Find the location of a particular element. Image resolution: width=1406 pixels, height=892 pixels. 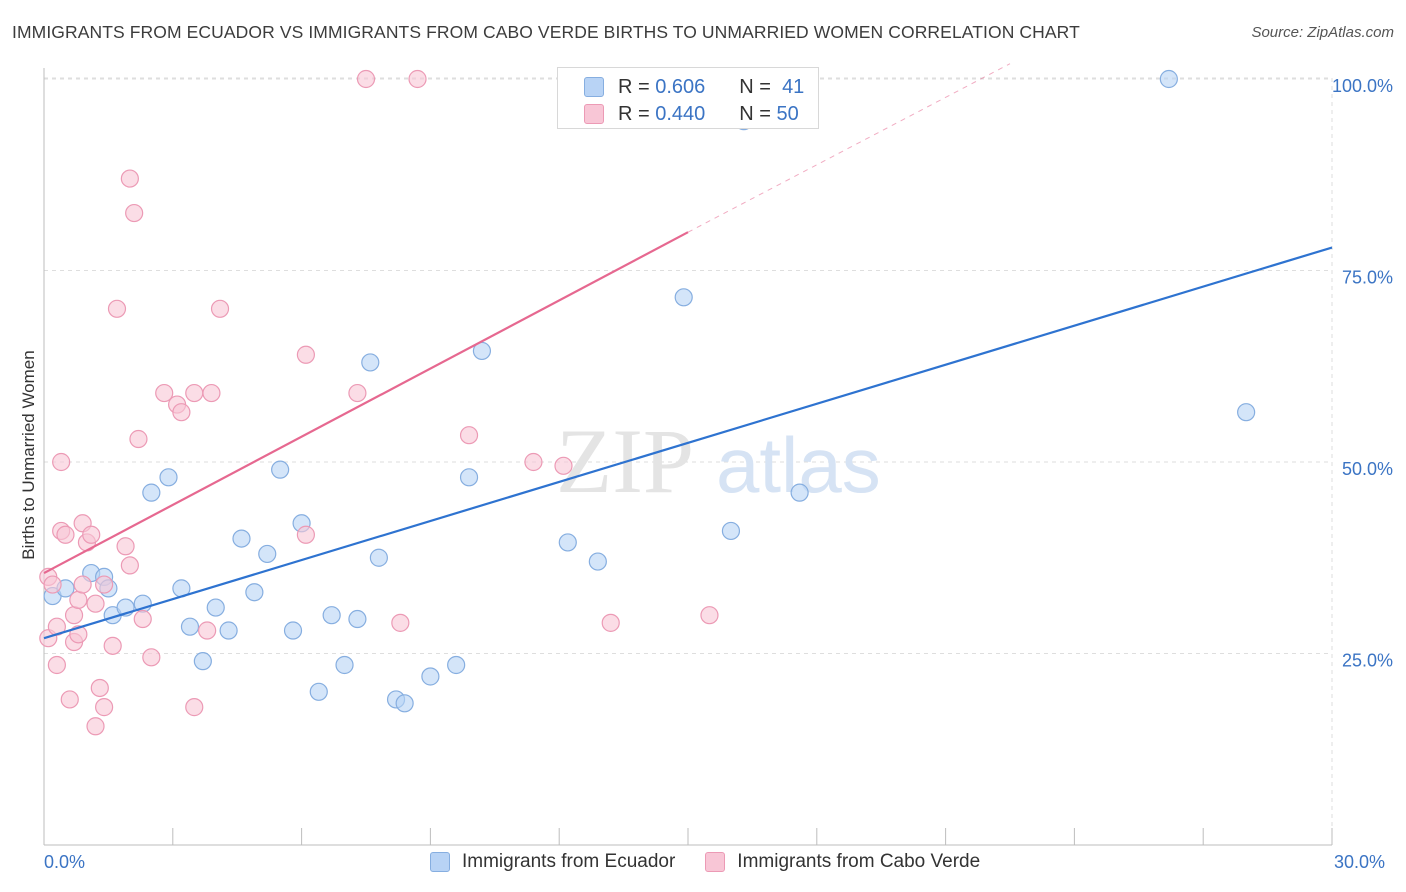

y-tick-label: 75.0% is located at coordinates (1367, 278).